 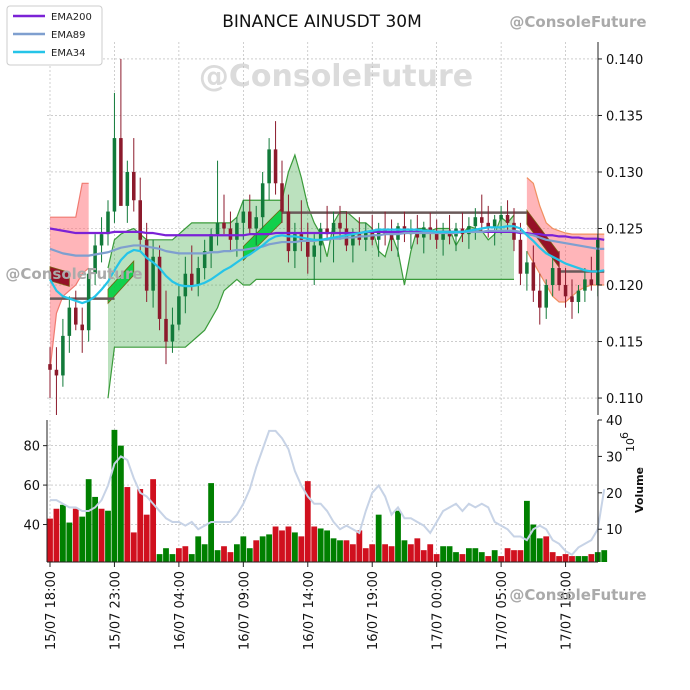 I want to click on volume-right-tick-label: 30, so click(x=614, y=457).